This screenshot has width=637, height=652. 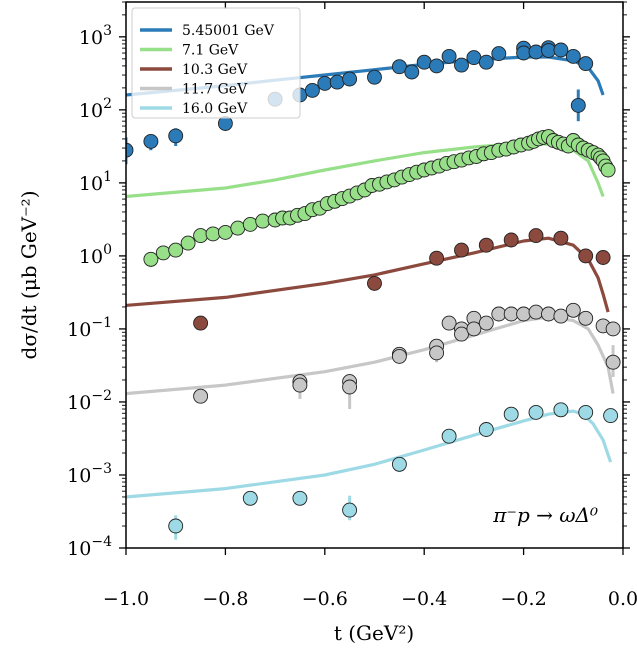 I want to click on x-tick-label-2: −0.6, so click(x=325, y=599).